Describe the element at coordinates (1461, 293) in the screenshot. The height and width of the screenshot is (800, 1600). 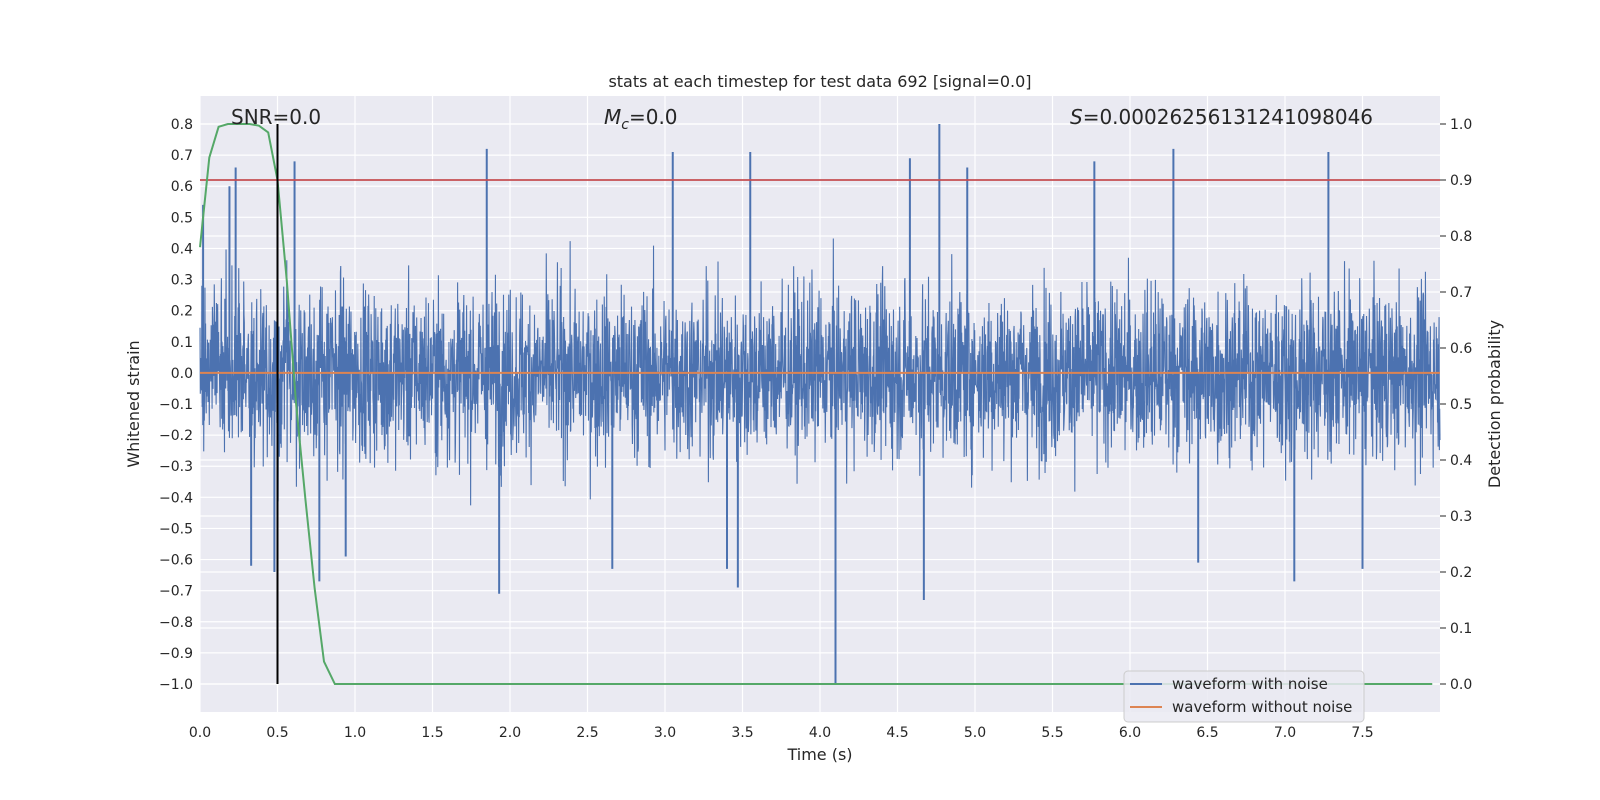
I see `y2-tick-label: 0.7` at that location.